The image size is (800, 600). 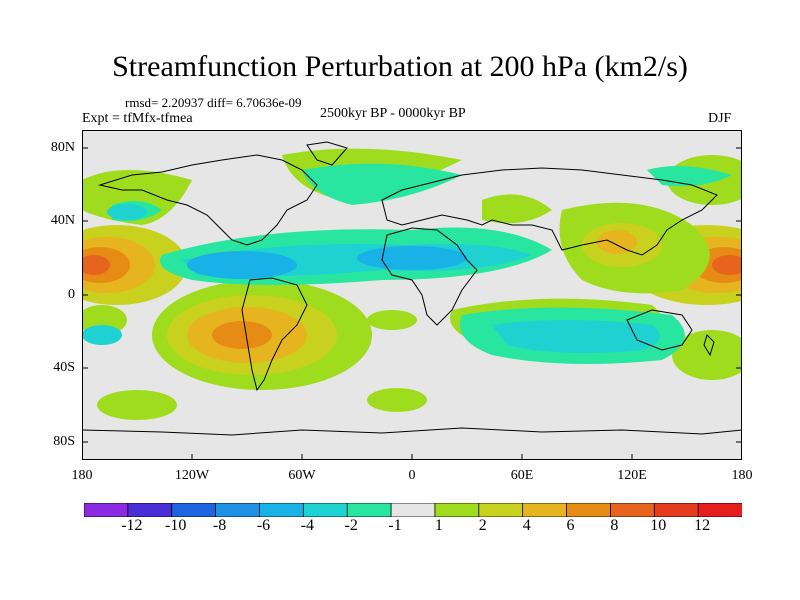 I want to click on stats-text: rmsd= 2.20937 diff= 6.70636e-09, so click(x=213, y=102).